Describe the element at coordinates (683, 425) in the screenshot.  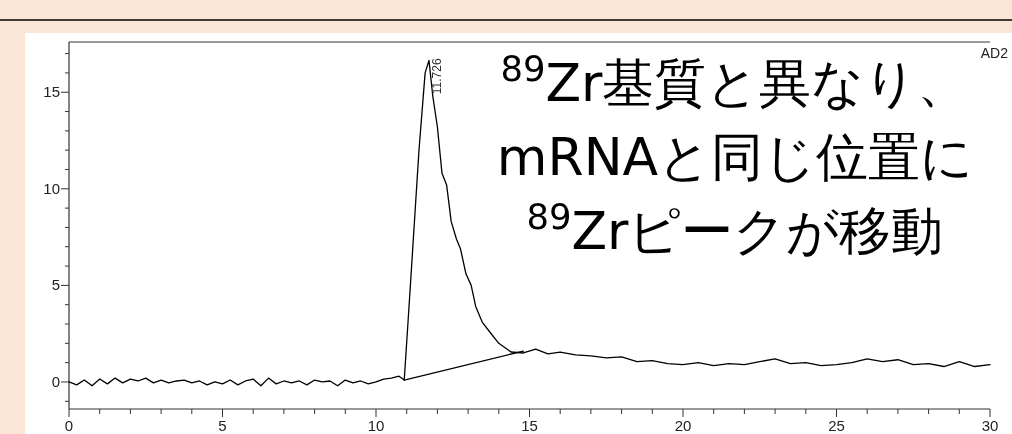
I see `x-tick-label: 20` at that location.